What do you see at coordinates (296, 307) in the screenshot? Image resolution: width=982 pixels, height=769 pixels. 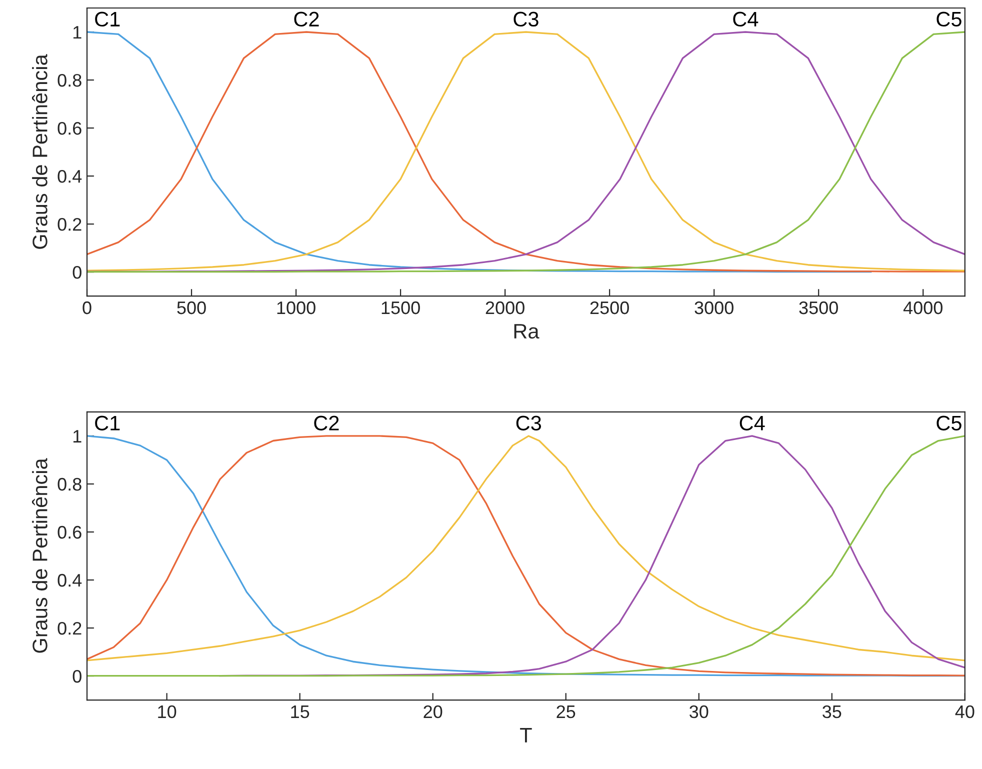 I see `x-tick-label: 1000` at bounding box center [296, 307].